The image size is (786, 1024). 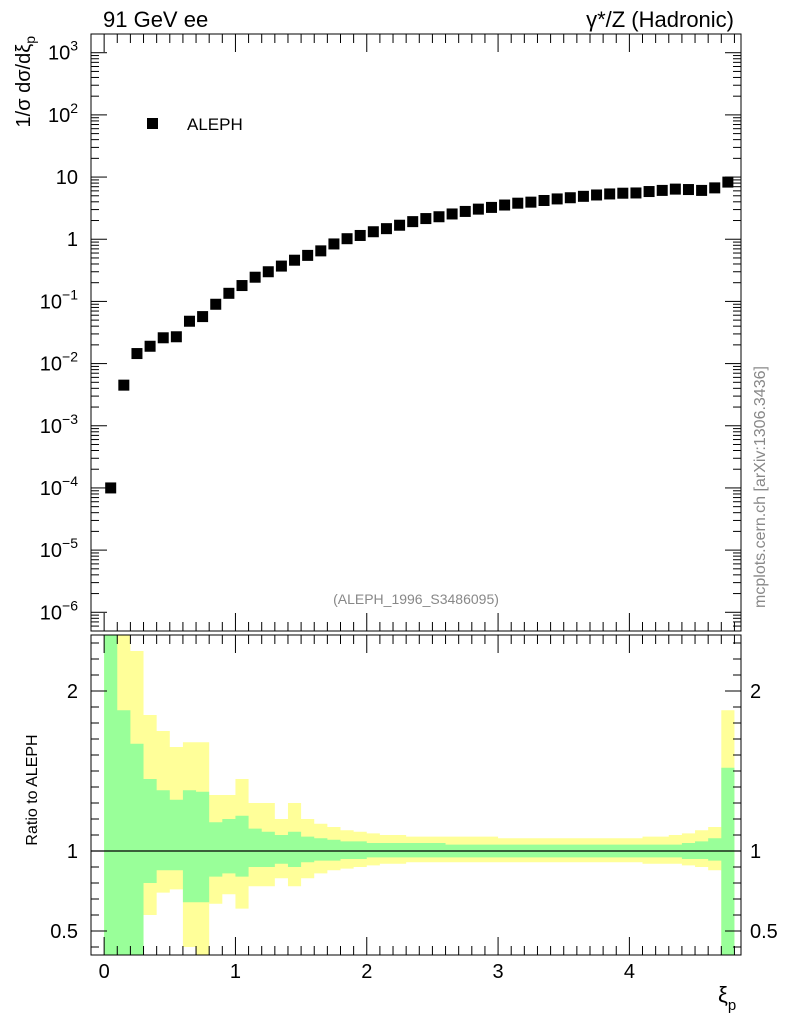 What do you see at coordinates (215, 124) in the screenshot?
I see `legend-label: ALEPH` at bounding box center [215, 124].